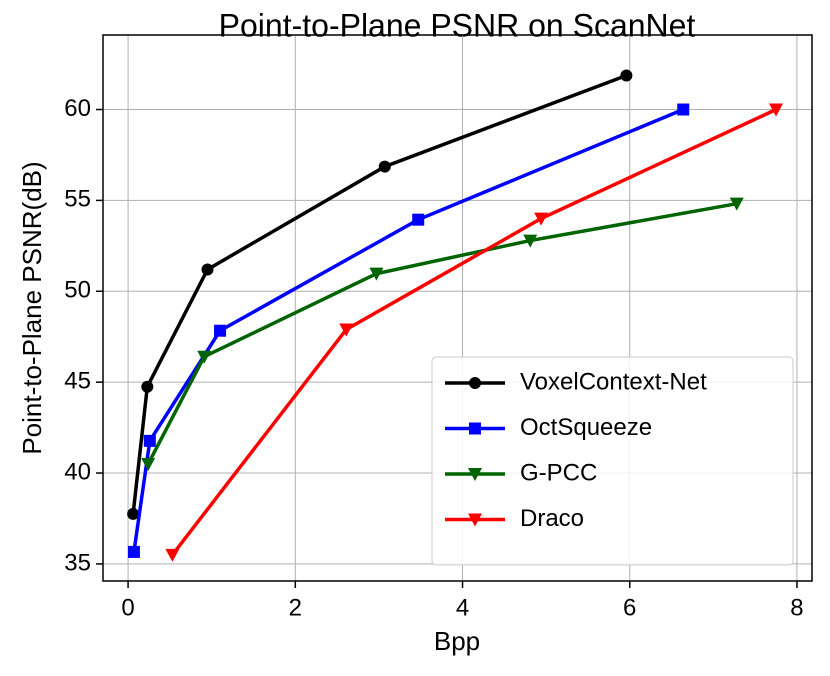  I want to click on x-tick-label: 2, so click(295, 607).